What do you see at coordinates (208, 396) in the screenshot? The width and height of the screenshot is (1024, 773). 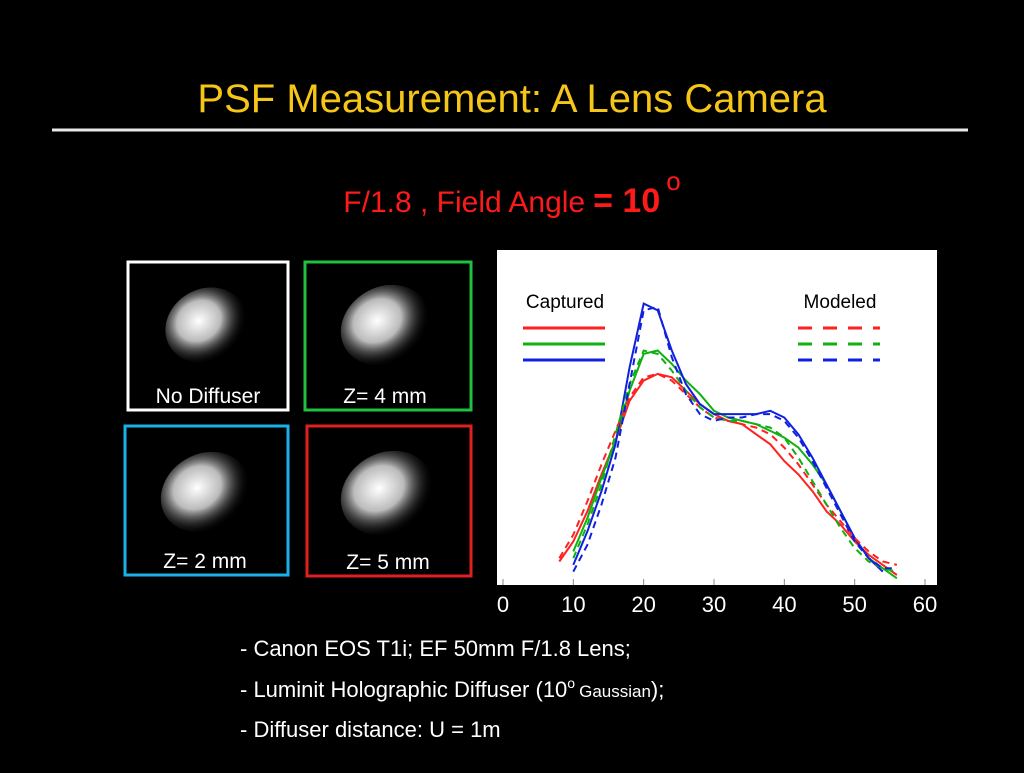 I see `panel-label: No Diffuser` at bounding box center [208, 396].